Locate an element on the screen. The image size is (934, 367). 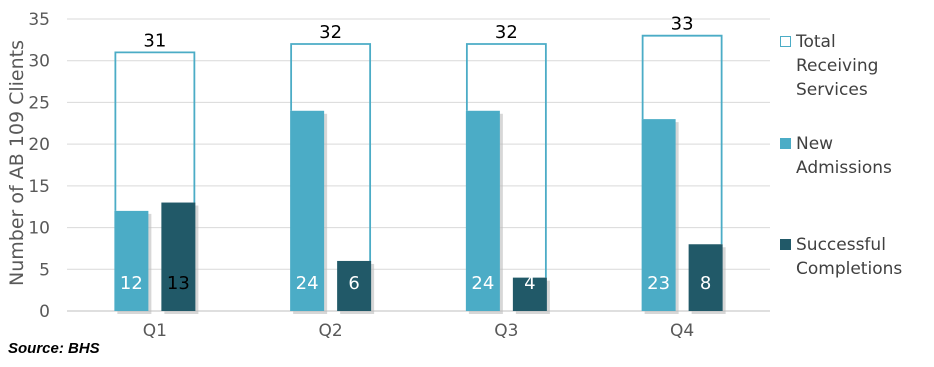
y-tick-label: 0 is located at coordinates (44, 312).